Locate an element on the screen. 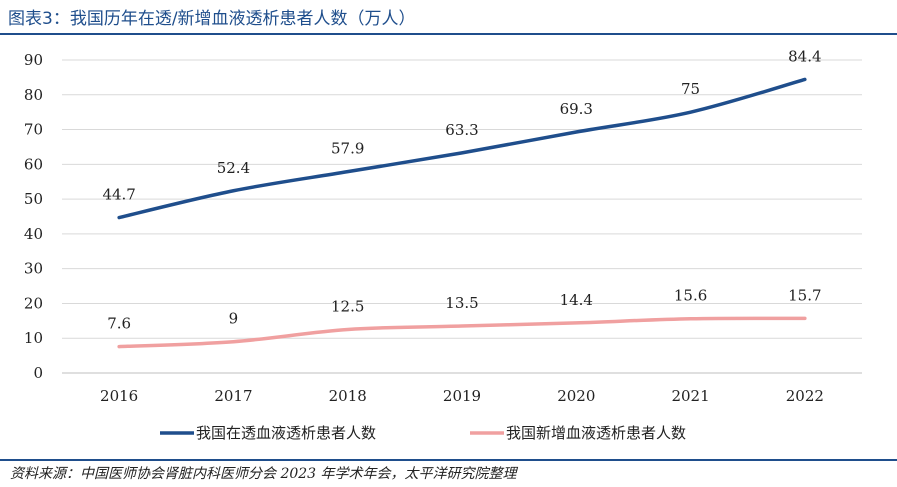  data-label: 75 is located at coordinates (690, 89).